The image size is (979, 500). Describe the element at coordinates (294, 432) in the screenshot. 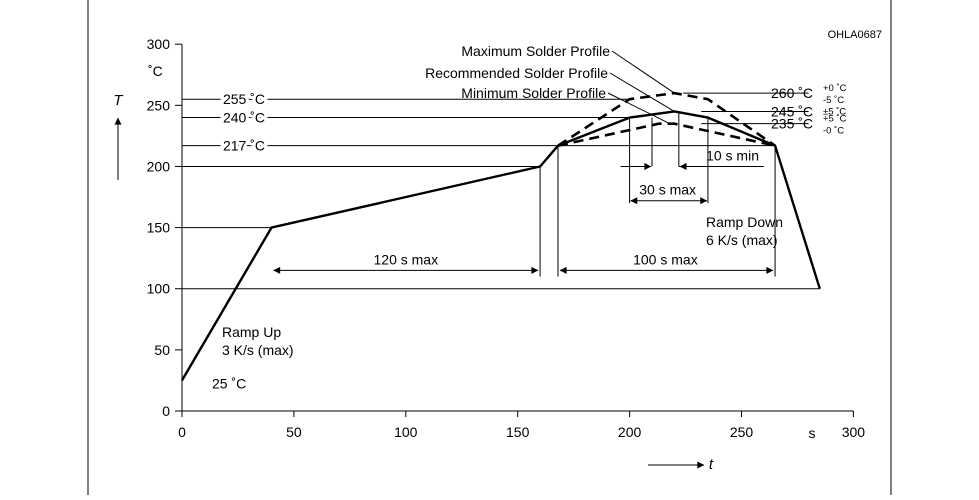

I see `x-tick-label: 50` at that location.